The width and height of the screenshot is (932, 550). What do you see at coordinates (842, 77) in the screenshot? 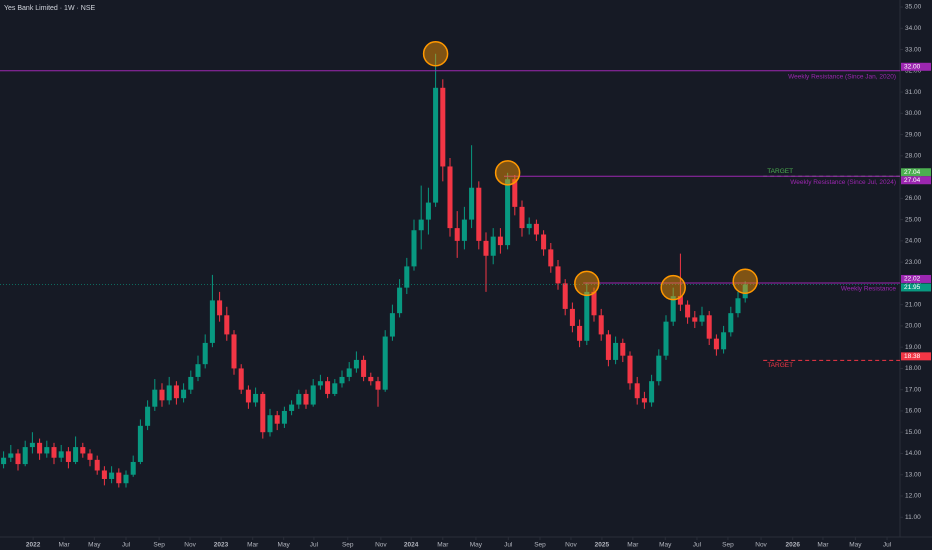
I see `level-label: Weekly Resistance (Since Jan, 2020)` at bounding box center [842, 77].